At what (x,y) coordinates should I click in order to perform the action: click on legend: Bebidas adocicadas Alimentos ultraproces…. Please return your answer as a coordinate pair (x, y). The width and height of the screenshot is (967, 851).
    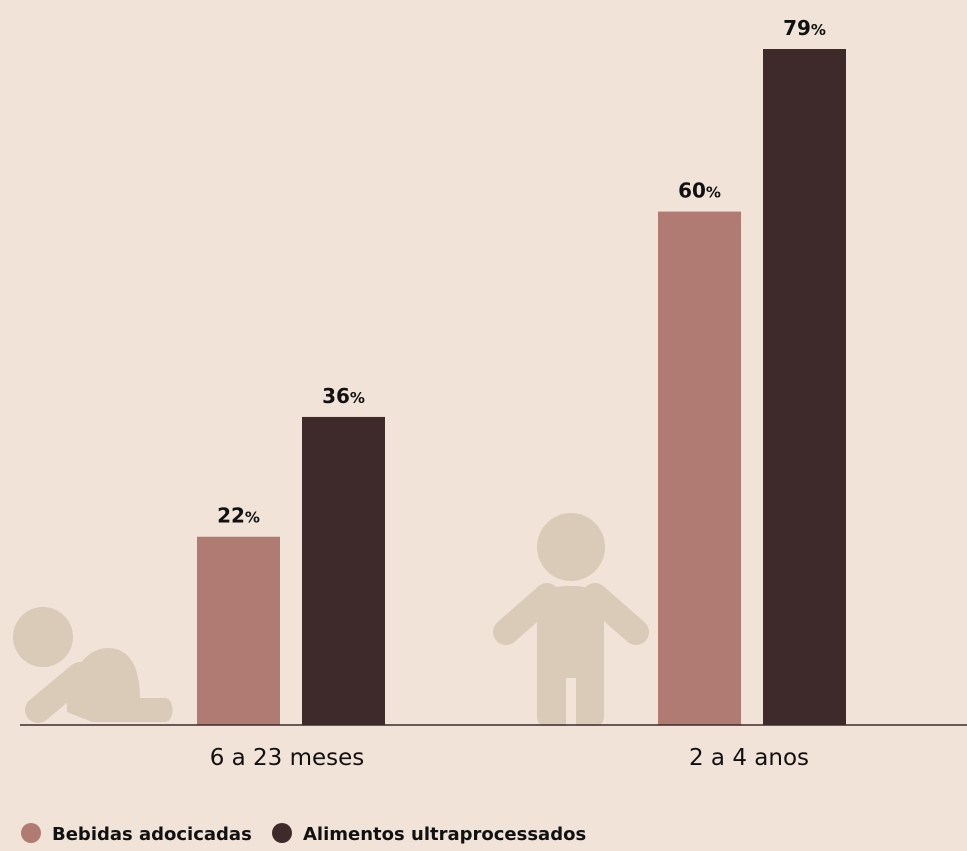
    Looking at the image, I should click on (303, 834).